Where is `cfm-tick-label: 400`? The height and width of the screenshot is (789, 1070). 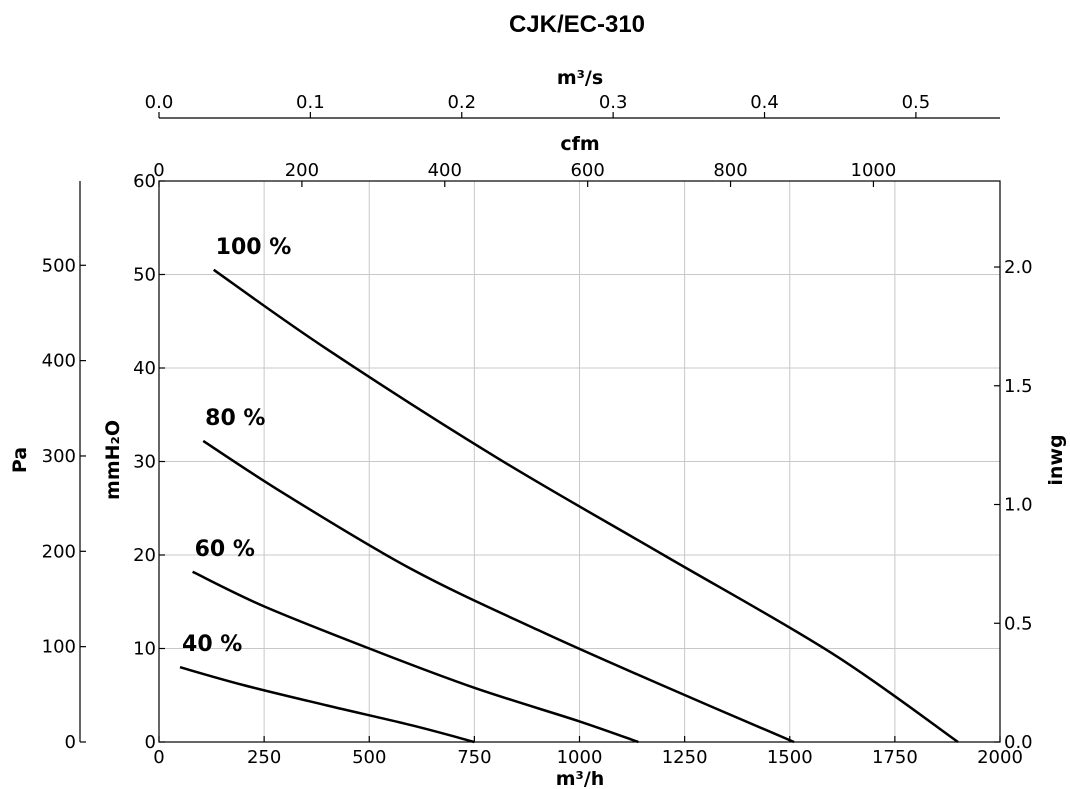 cfm-tick-label: 400 is located at coordinates (445, 170).